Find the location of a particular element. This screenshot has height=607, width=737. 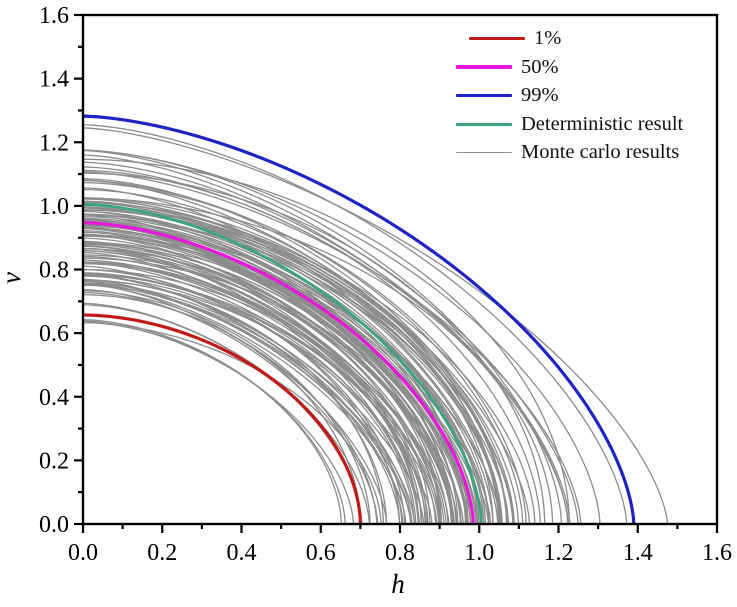

x-tick-label: 1.6 is located at coordinates (717, 553).